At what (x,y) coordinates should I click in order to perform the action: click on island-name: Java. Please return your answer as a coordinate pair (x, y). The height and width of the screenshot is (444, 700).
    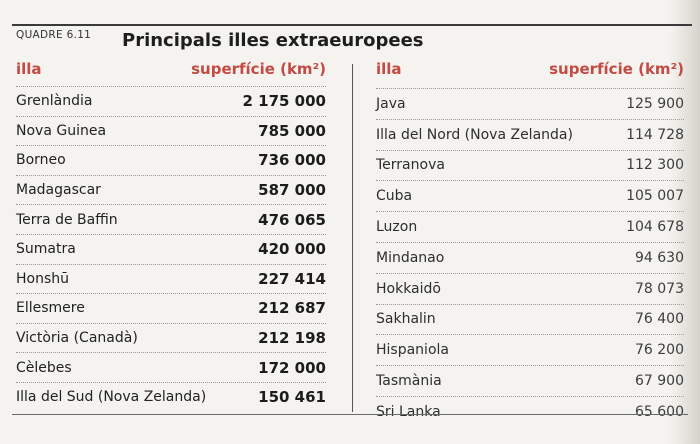
    Looking at the image, I should click on (391, 103).